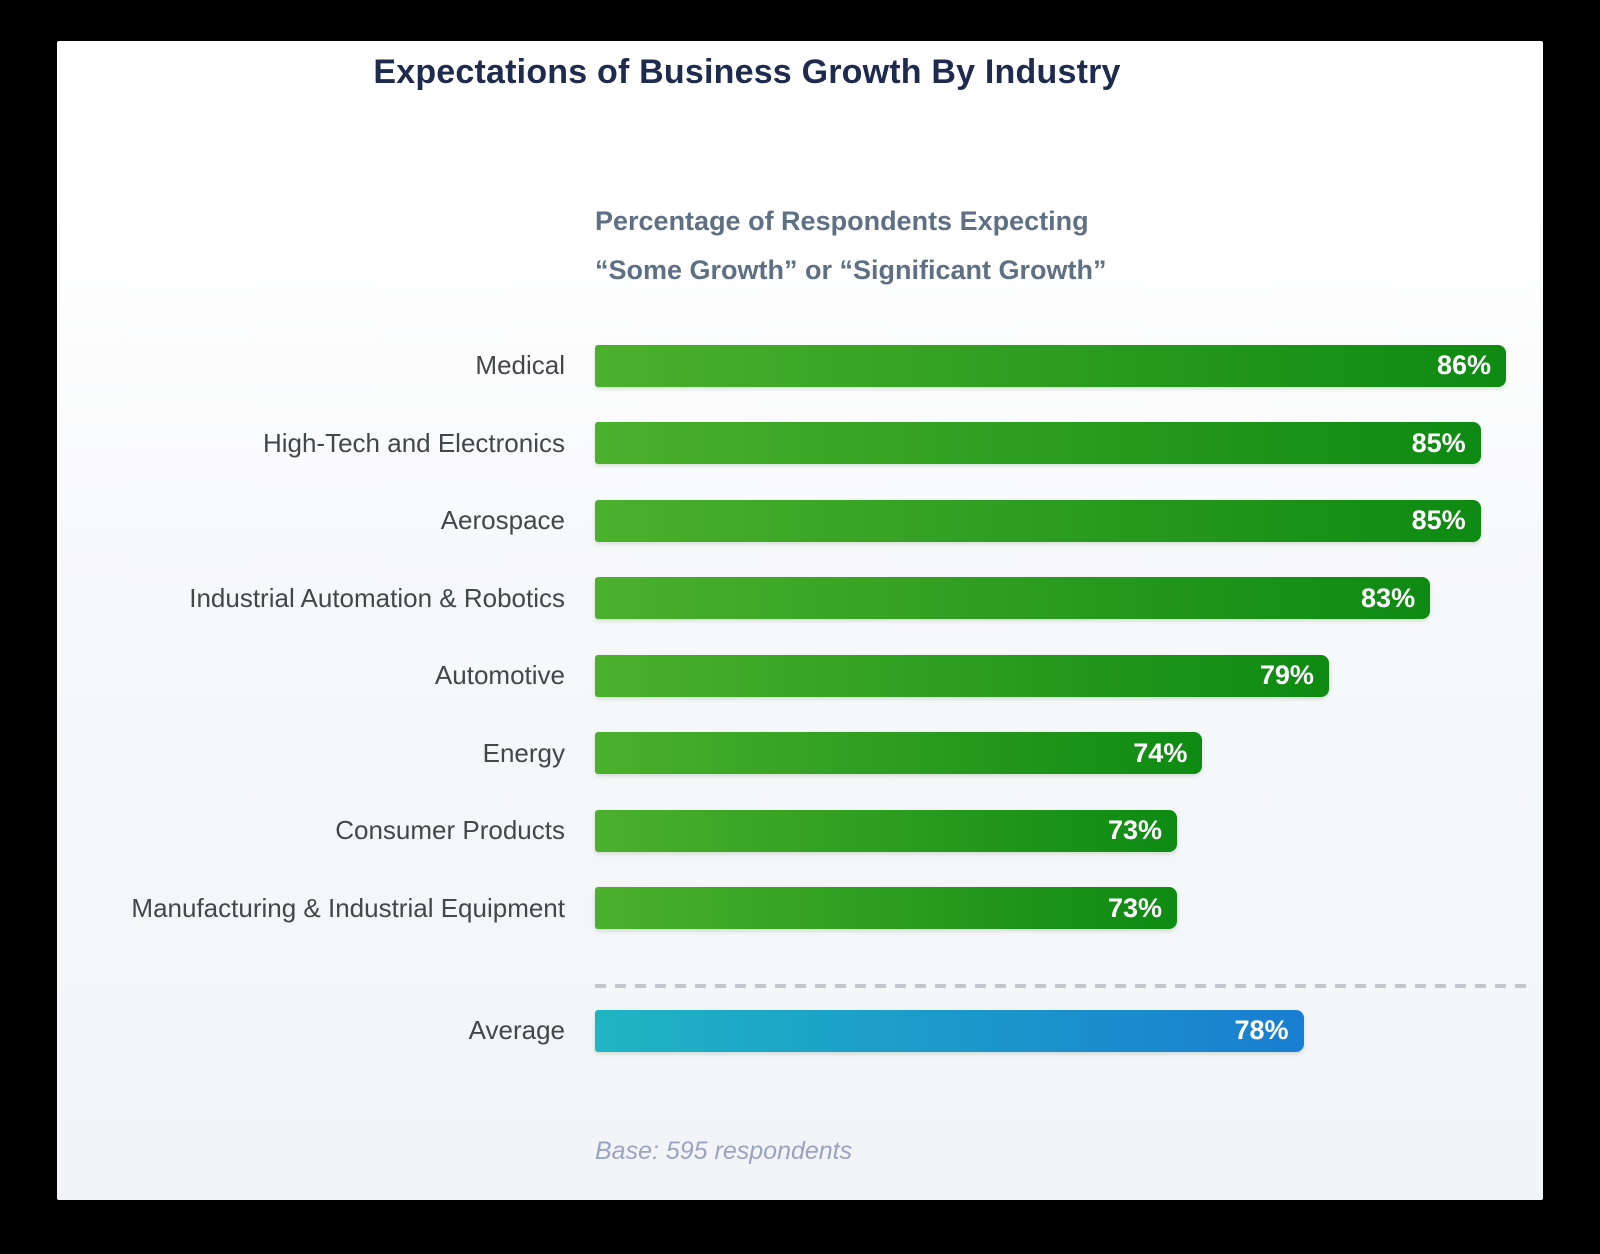 This screenshot has height=1254, width=1600. I want to click on bar-row: Automotive 79%, so click(800, 676).